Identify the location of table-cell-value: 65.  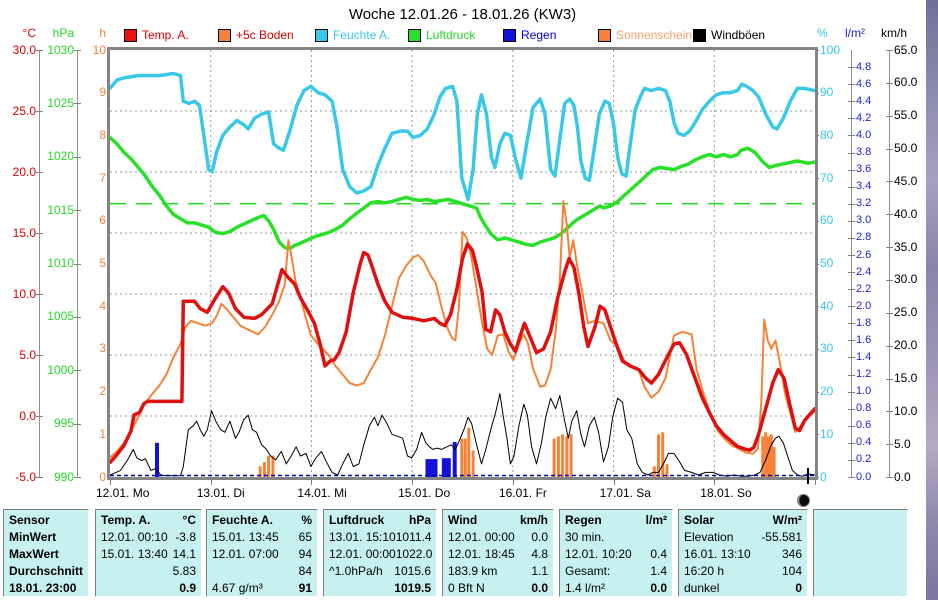
(305, 537).